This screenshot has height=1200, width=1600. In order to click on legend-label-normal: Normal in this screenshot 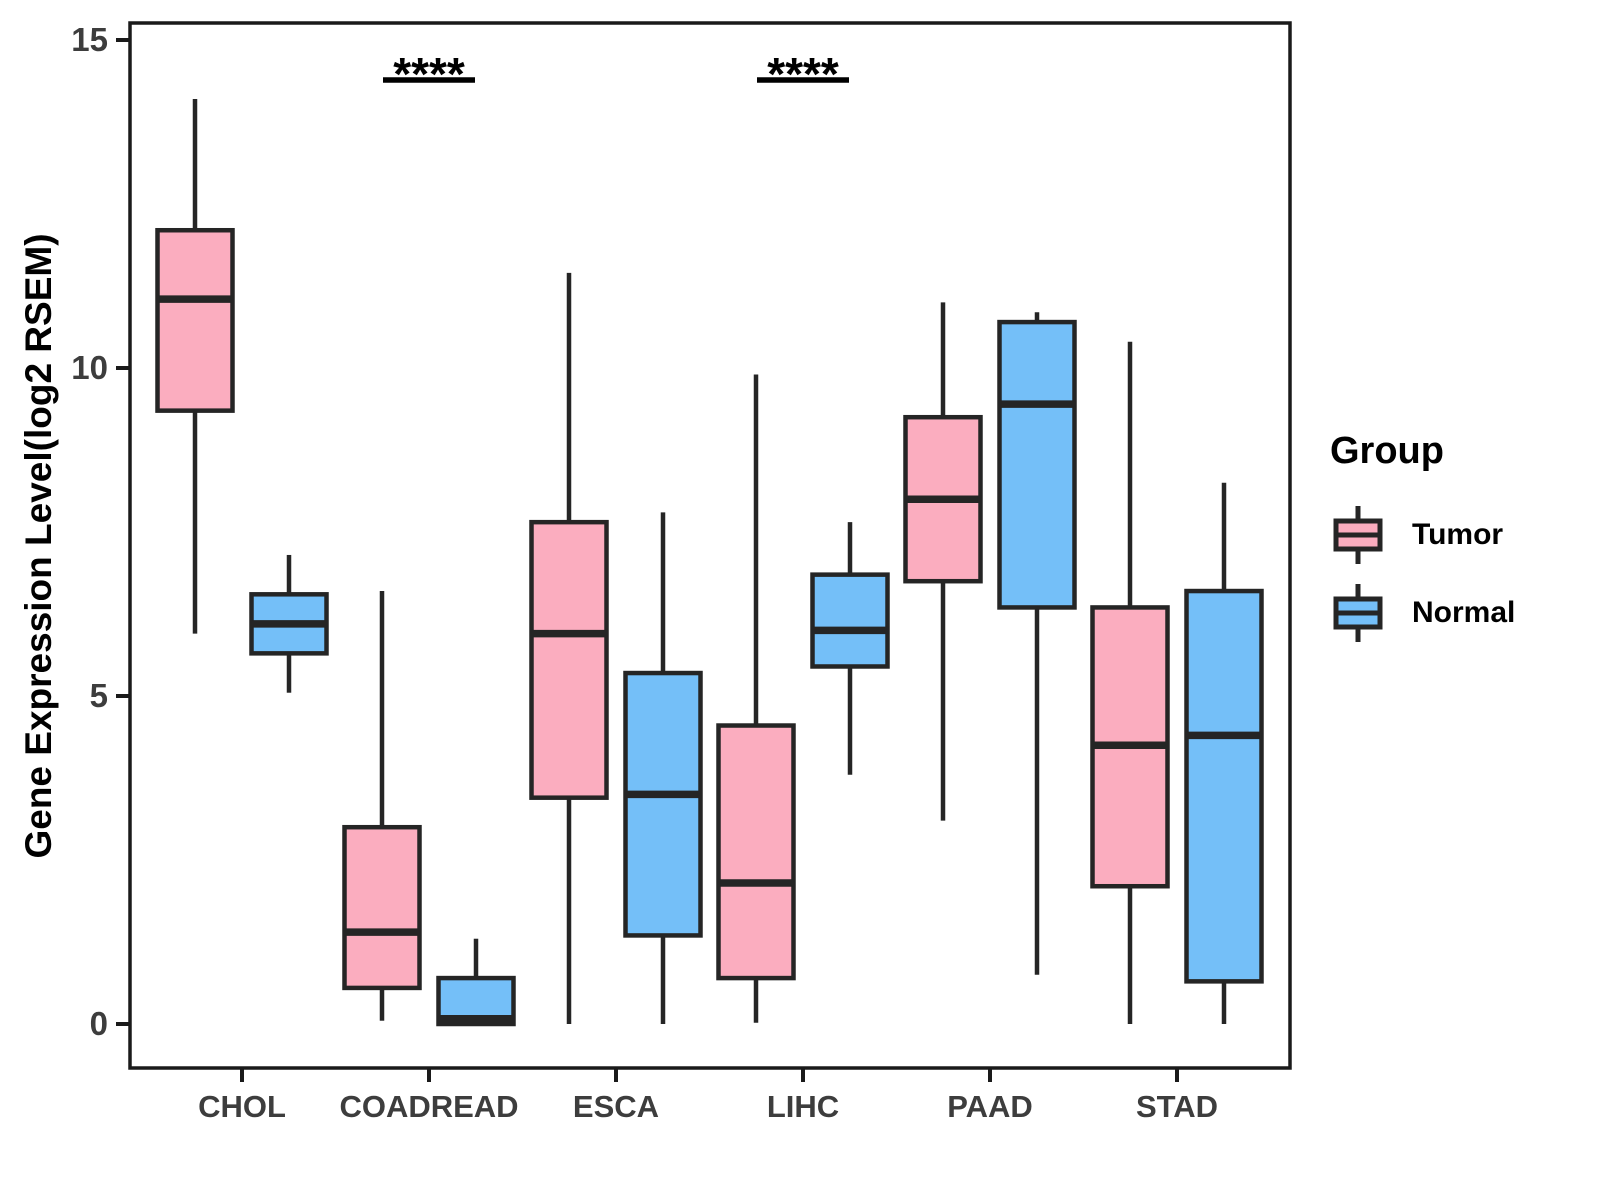, I will do `click(1464, 612)`.